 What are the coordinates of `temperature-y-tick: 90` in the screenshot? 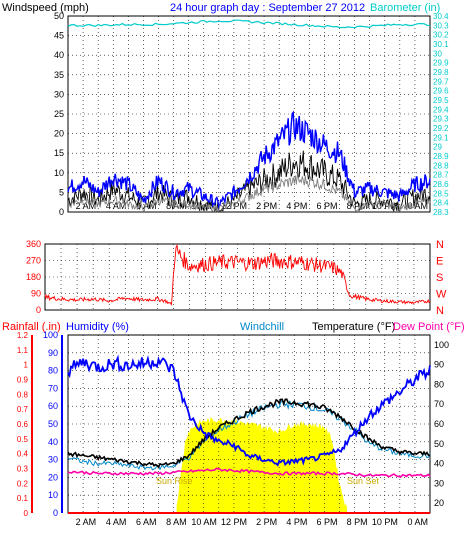 It's located at (439, 365).